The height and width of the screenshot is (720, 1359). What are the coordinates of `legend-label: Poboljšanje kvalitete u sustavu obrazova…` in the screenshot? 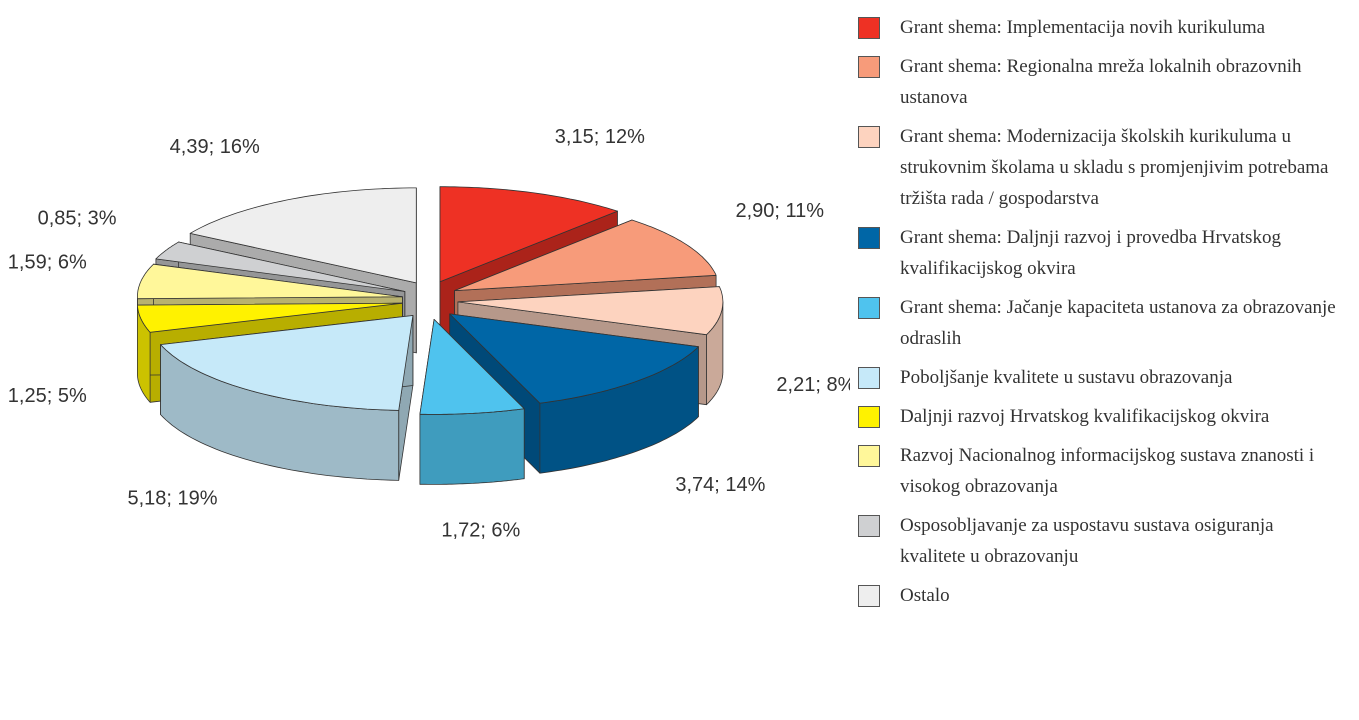 It's located at (1066, 377).